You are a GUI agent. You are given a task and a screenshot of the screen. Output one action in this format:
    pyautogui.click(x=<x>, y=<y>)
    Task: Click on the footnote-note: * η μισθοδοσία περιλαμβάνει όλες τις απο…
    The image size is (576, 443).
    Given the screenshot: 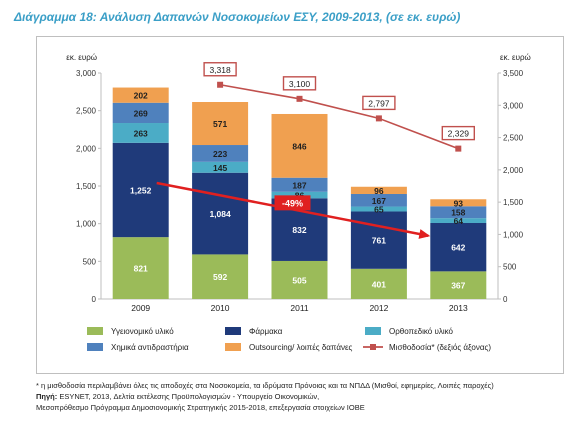 What is the action you would take?
    pyautogui.click(x=265, y=385)
    